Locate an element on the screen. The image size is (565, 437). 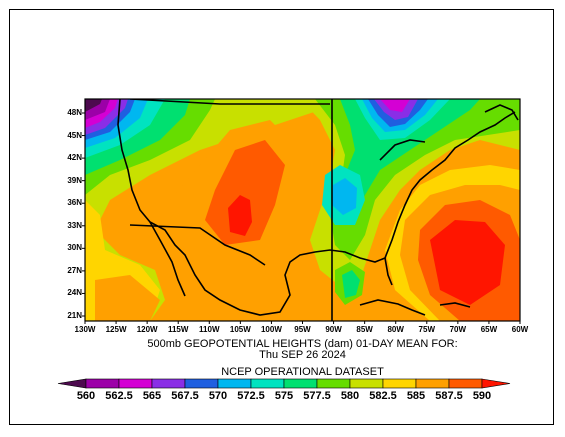
colorbar-label: 582.5 is located at coordinates (383, 396).